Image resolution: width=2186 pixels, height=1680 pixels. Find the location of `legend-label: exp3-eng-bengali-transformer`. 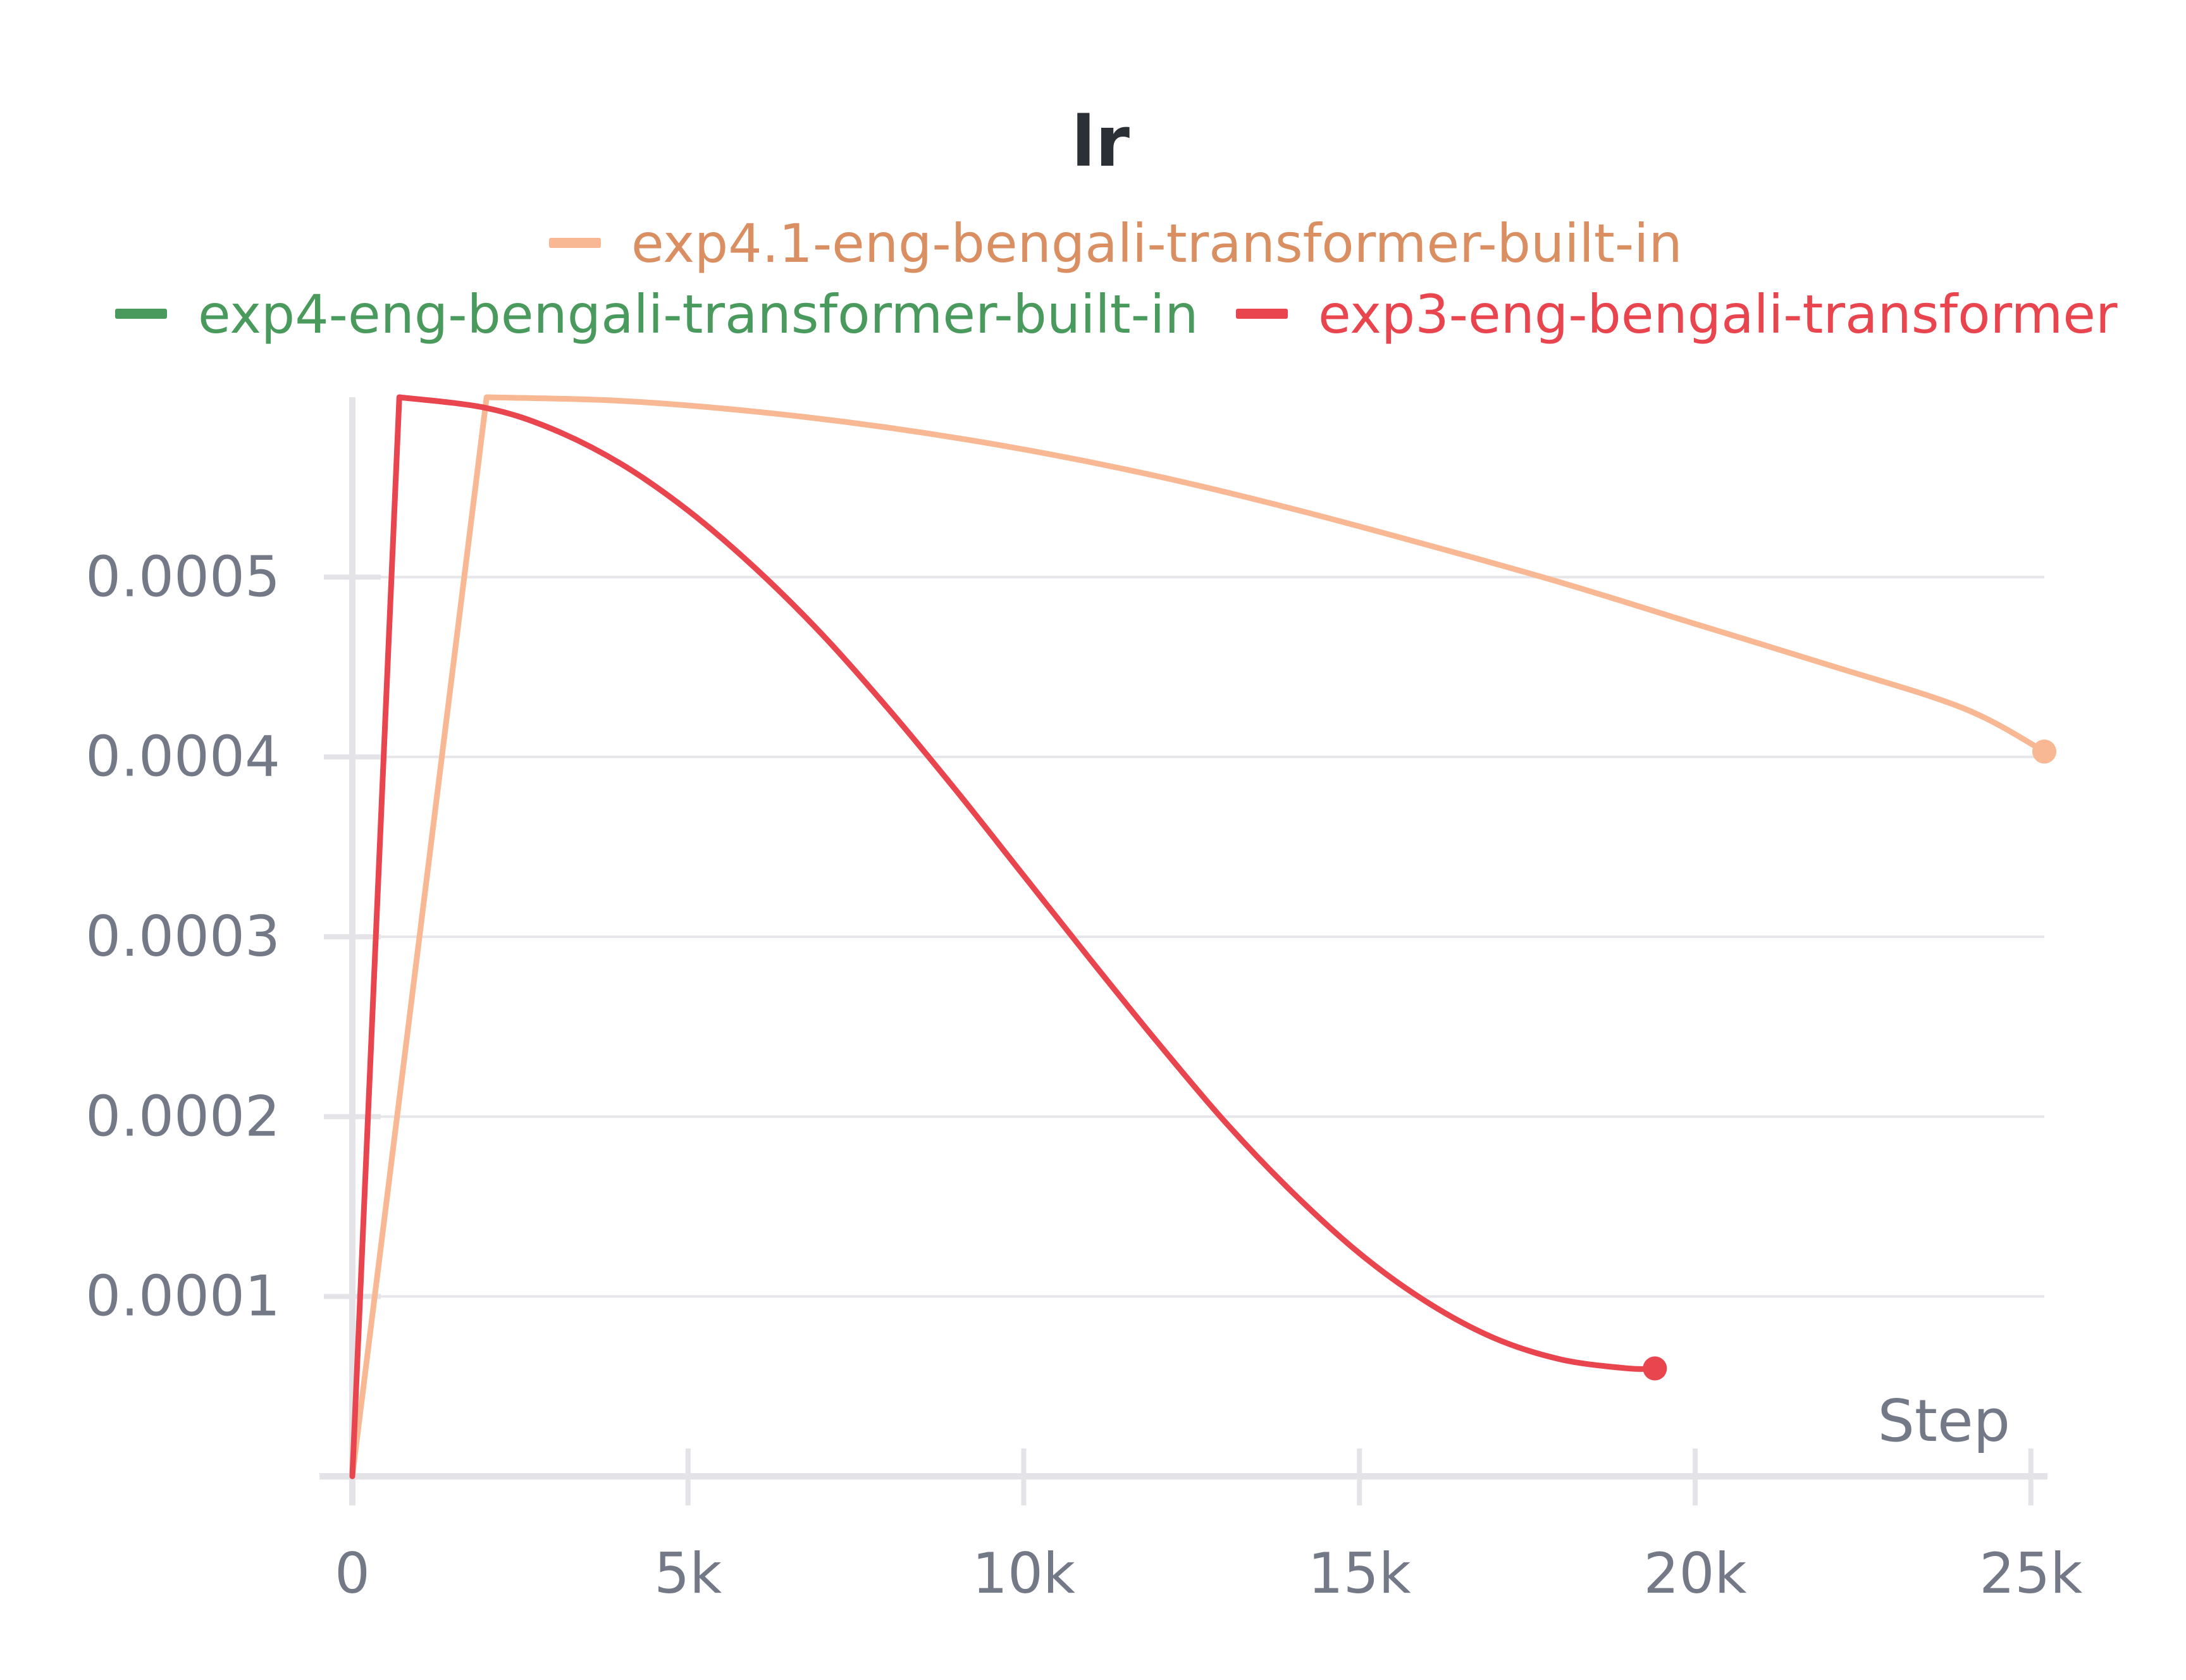

legend-label: exp3-eng-bengali-transformer is located at coordinates (1718, 314).